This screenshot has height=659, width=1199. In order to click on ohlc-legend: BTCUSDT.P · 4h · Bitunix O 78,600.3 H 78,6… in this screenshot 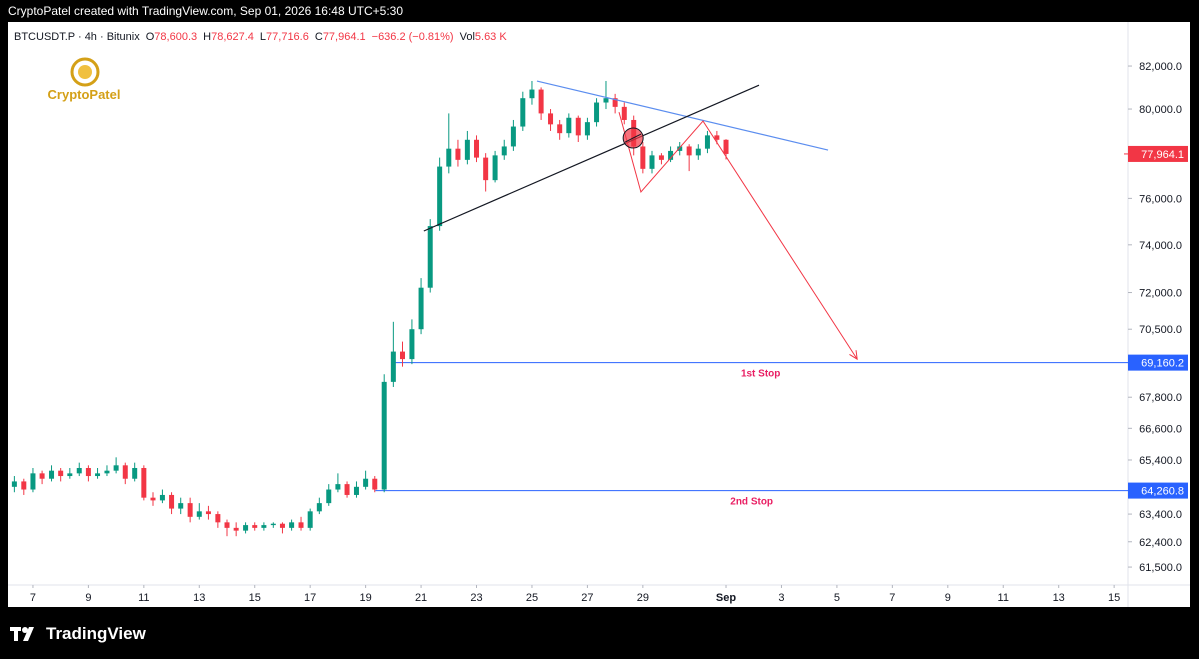, I will do `click(260, 37)`.